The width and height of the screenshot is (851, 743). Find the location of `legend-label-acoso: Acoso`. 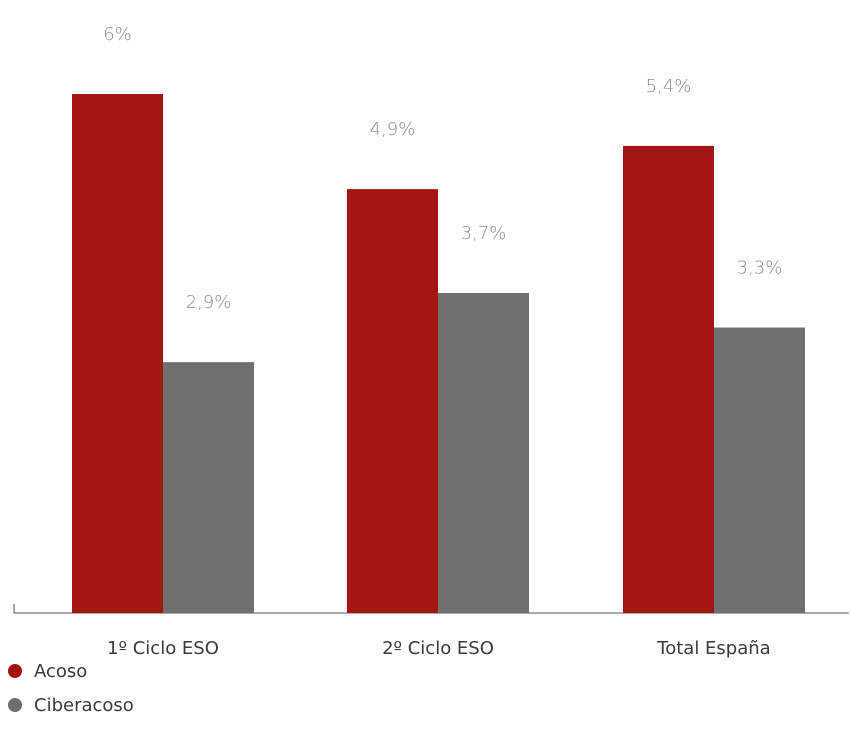

legend-label-acoso: Acoso is located at coordinates (61, 671).